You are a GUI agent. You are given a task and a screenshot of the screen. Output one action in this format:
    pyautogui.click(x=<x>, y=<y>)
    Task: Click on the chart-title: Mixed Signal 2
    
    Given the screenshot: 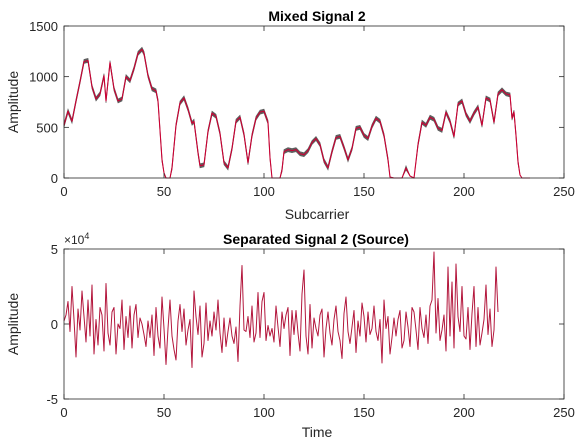 What is the action you would take?
    pyautogui.click(x=316, y=16)
    